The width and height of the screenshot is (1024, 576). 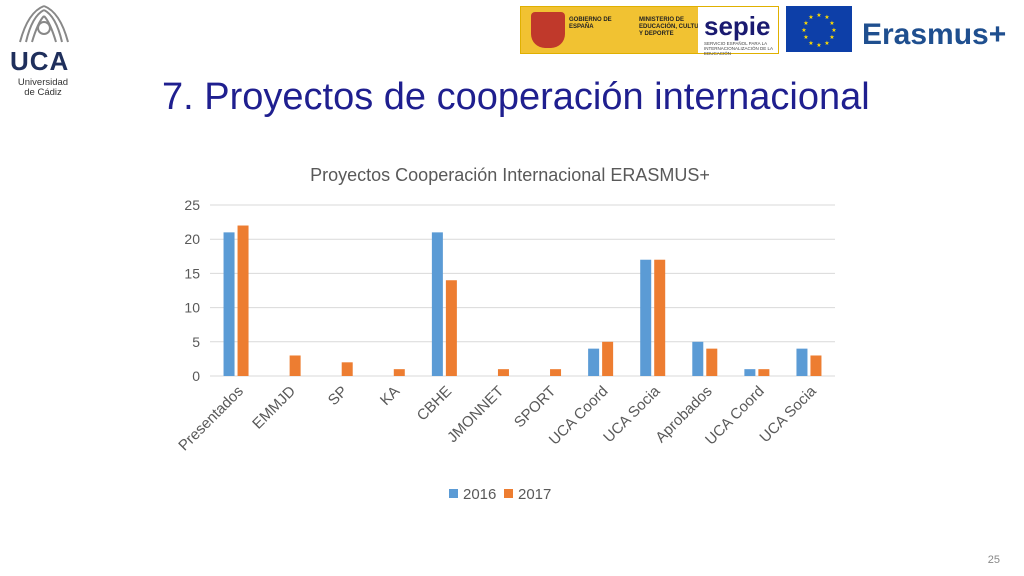 I want to click on x-tick-label: UCA Socia, so click(x=788, y=414).